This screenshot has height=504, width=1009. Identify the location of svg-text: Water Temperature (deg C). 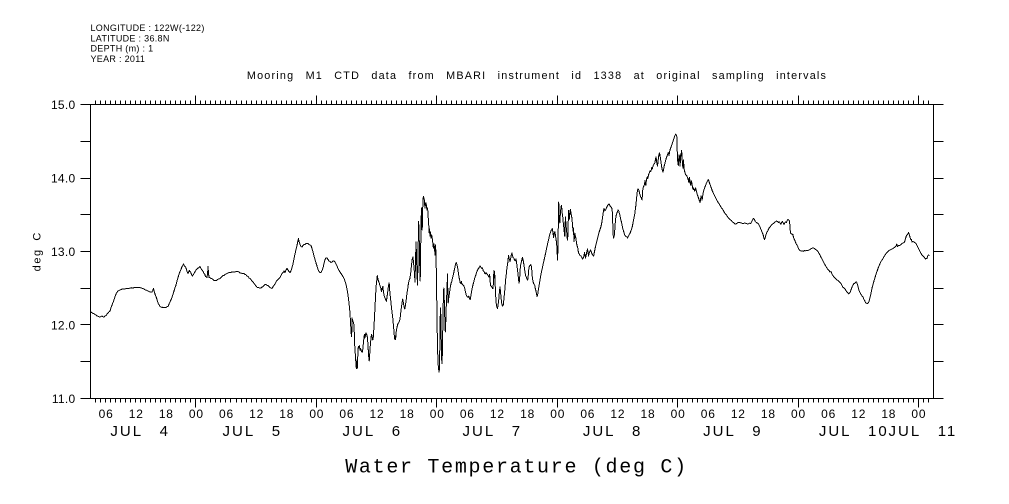
(516, 468).